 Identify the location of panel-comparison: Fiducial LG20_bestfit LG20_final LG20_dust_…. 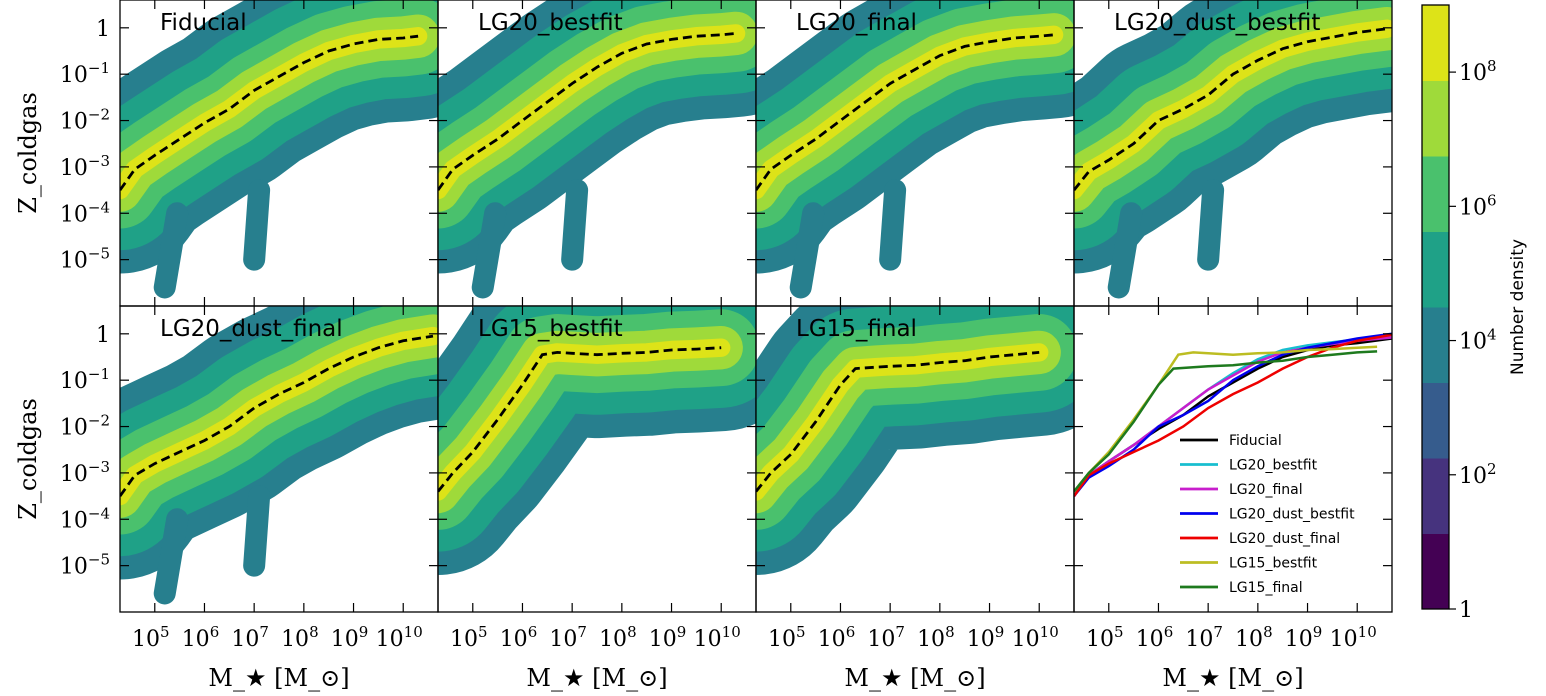
(1233, 498).